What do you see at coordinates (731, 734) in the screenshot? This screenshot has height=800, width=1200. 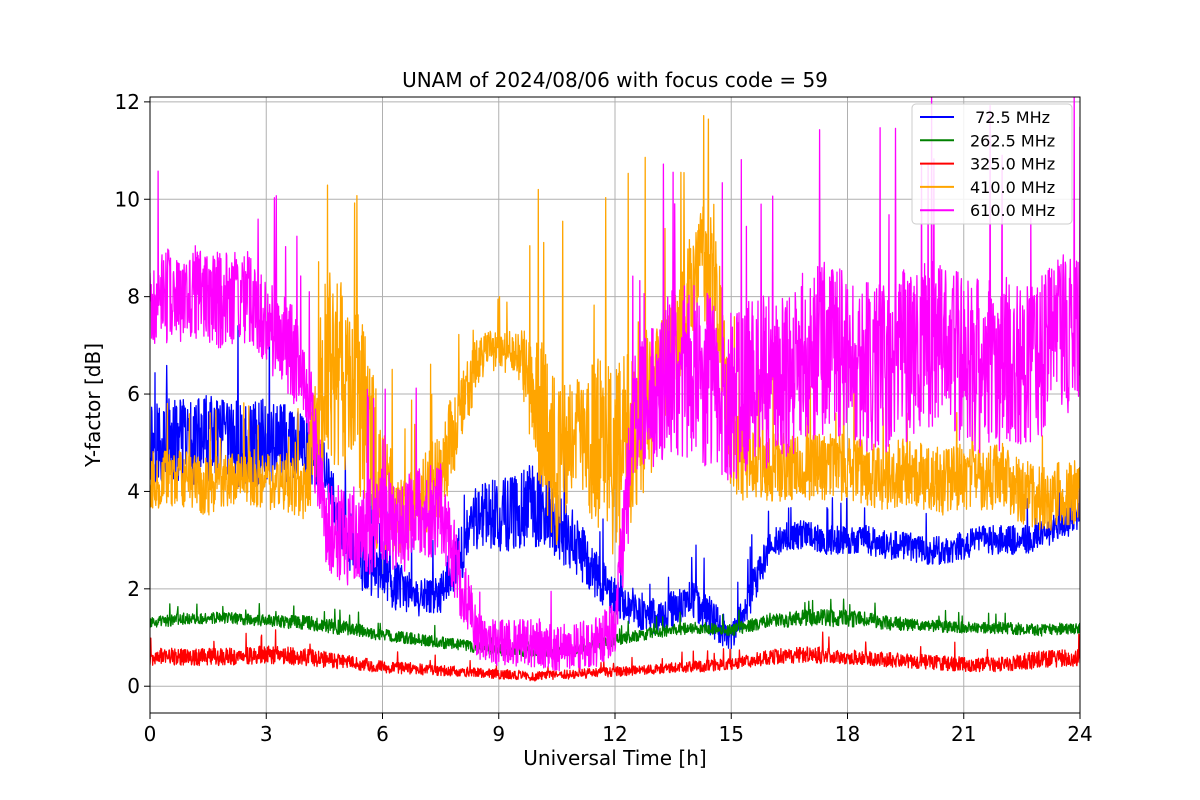 I see `x-tick-label: 15` at bounding box center [731, 734].